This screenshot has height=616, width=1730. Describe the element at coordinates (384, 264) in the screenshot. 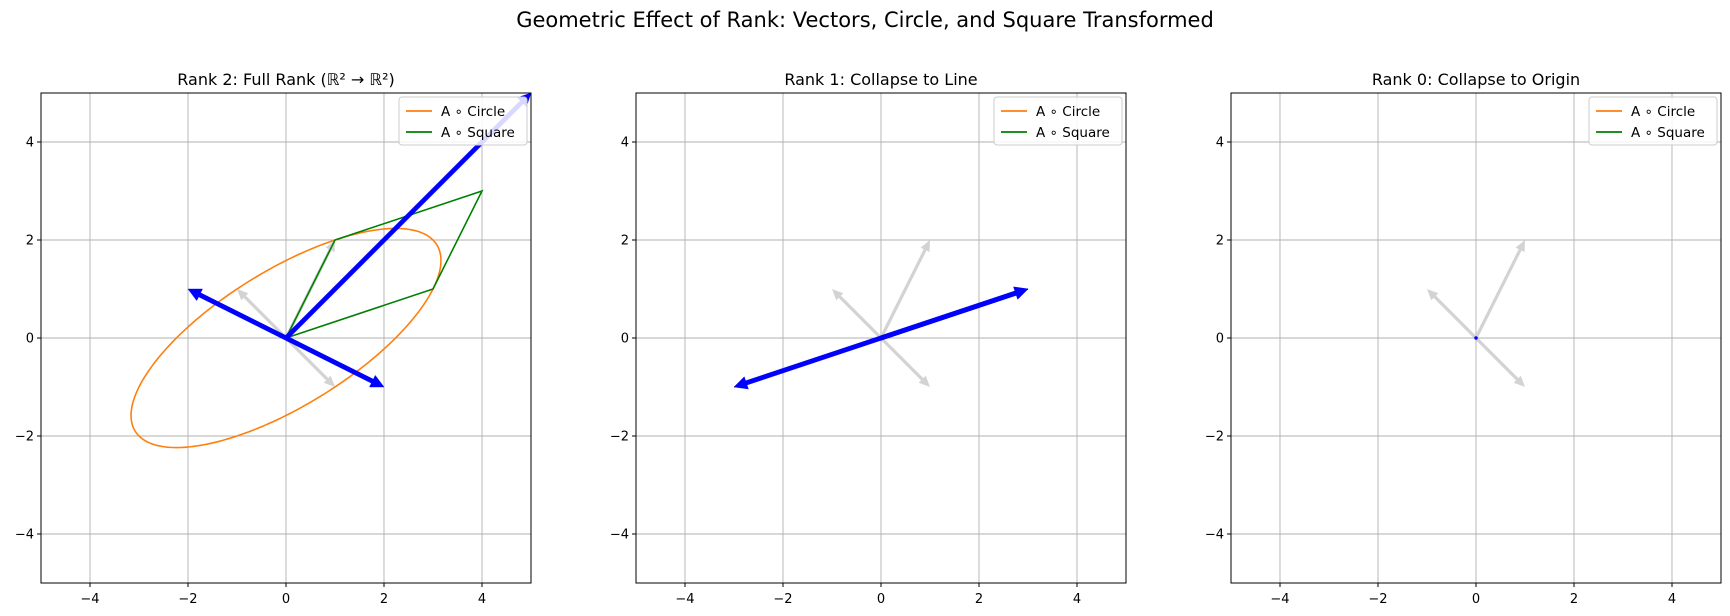

I see `transformed-square-line` at that location.